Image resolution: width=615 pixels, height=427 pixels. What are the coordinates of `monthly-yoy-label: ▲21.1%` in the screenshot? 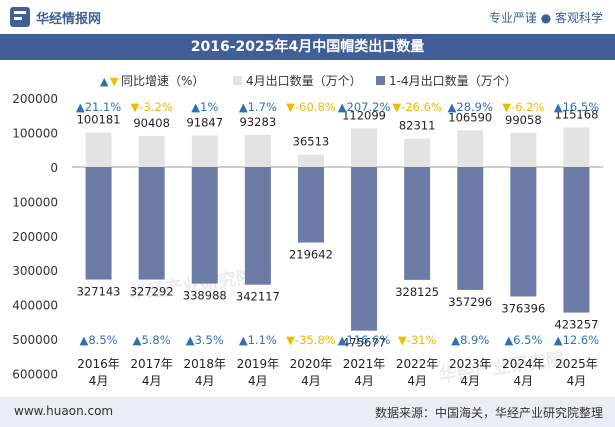 It's located at (98, 107).